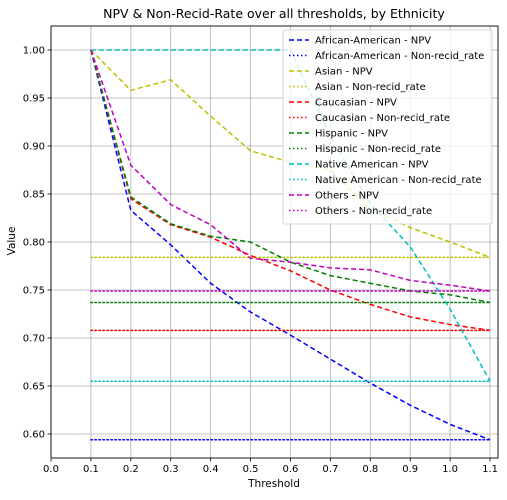 The height and width of the screenshot is (500, 507). I want to click on y-tick-label: 0.60, so click(34, 435).